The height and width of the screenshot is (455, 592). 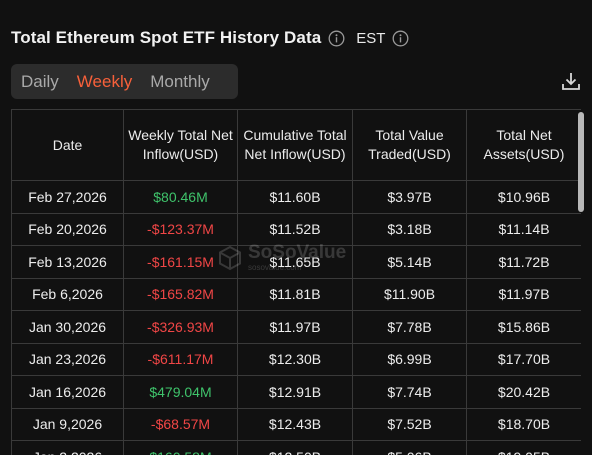 I want to click on cell-date: Feb 20,2026, so click(x=67, y=229).